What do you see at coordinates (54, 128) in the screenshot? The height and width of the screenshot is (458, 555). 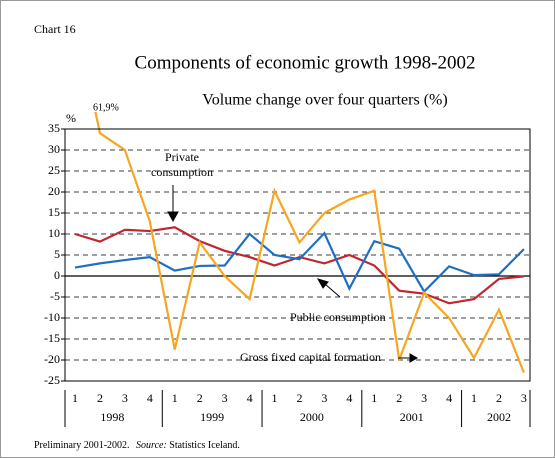 I see `y-tick-label: 35` at bounding box center [54, 128].